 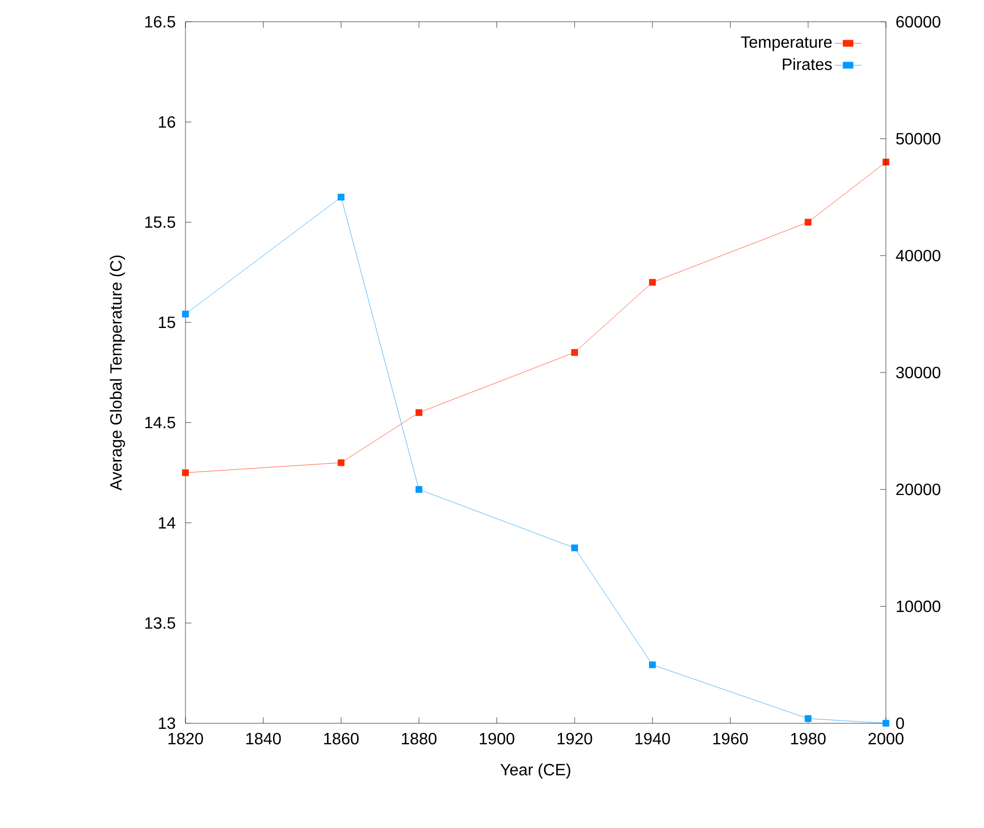 I want to click on y-tick-label: 16, so click(x=167, y=122).